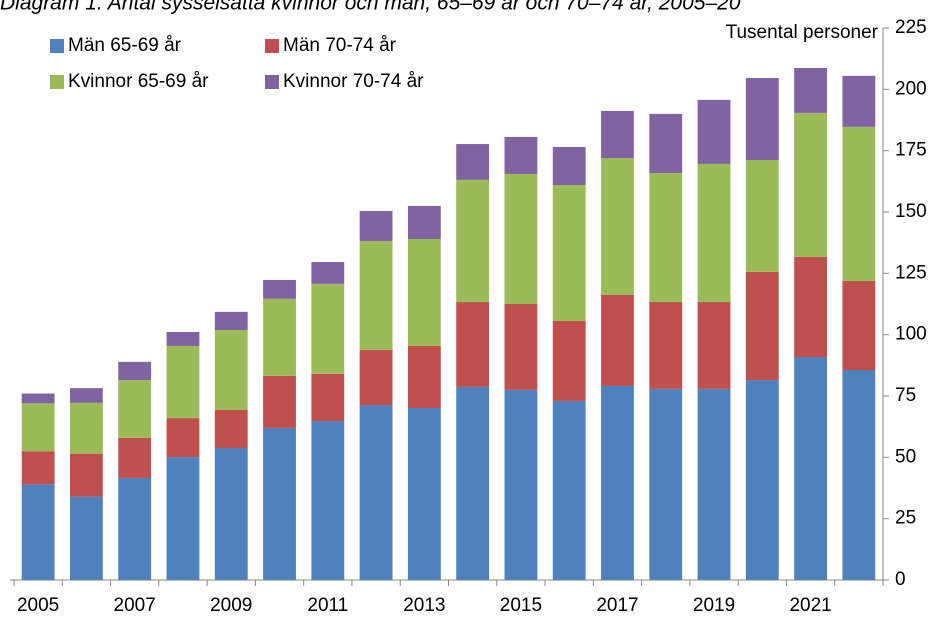 This screenshot has height=617, width=944. What do you see at coordinates (521, 605) in the screenshot?
I see `x-tick-label: 2015` at bounding box center [521, 605].